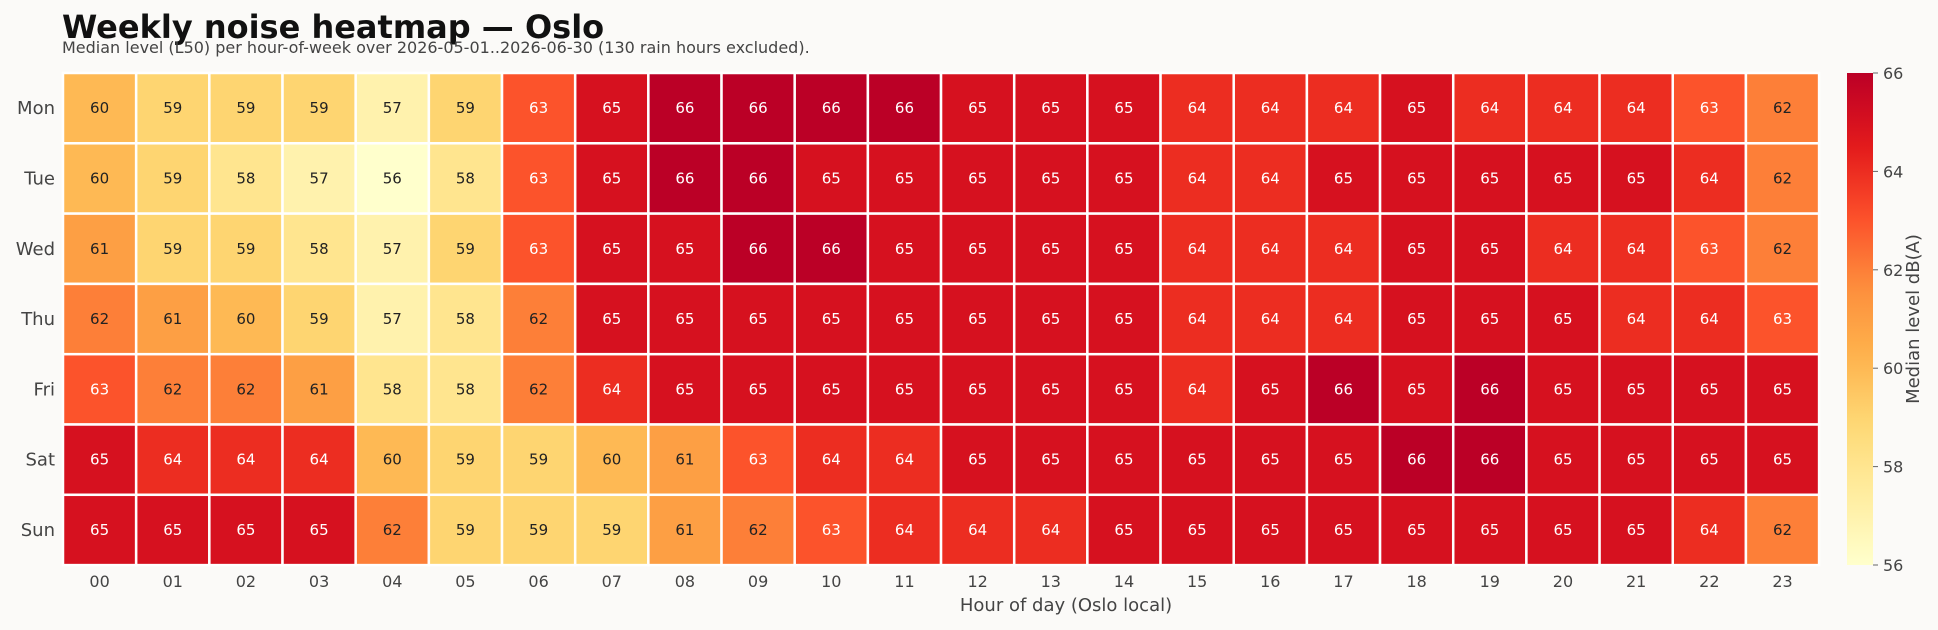  What do you see at coordinates (246, 581) in the screenshot?
I see `x-tick-label: 02` at bounding box center [246, 581].